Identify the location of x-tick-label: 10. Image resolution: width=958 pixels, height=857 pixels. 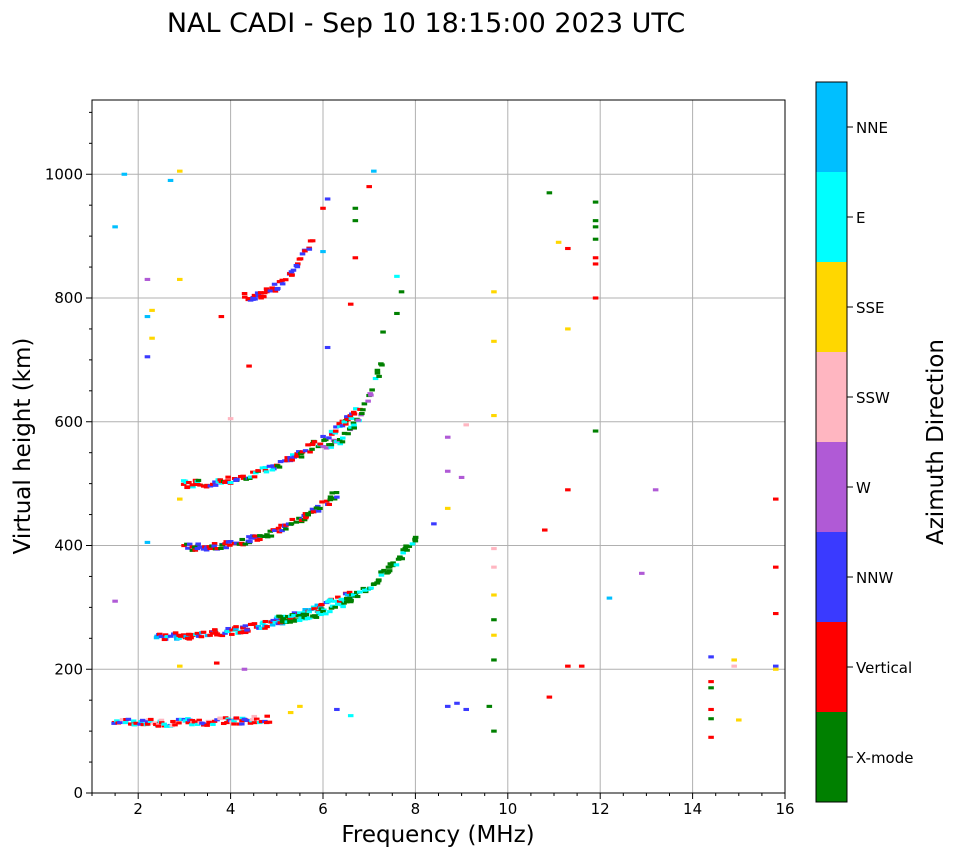
(507, 809).